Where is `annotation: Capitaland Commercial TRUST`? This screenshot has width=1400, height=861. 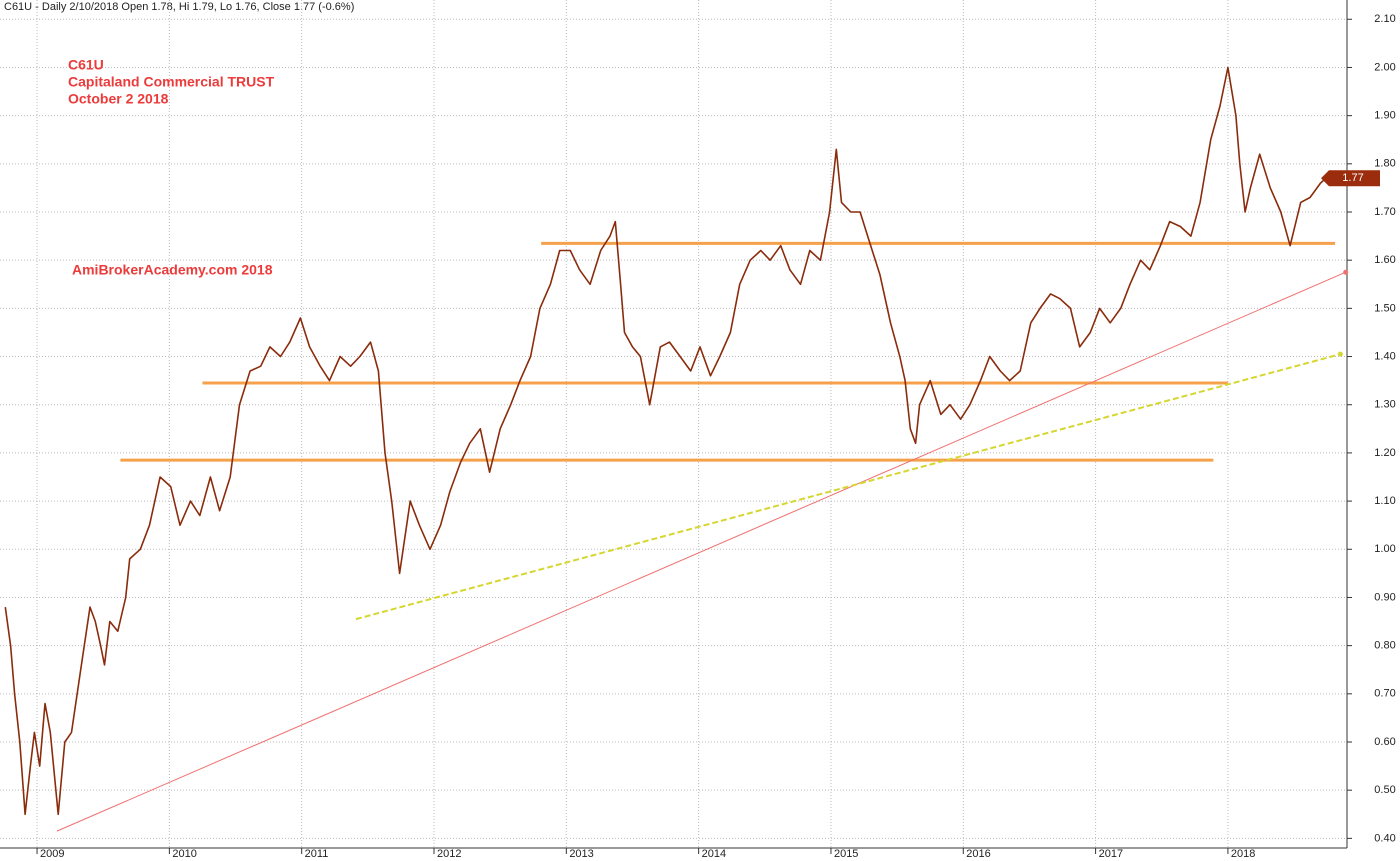 annotation: Capitaland Commercial TRUST is located at coordinates (171, 82).